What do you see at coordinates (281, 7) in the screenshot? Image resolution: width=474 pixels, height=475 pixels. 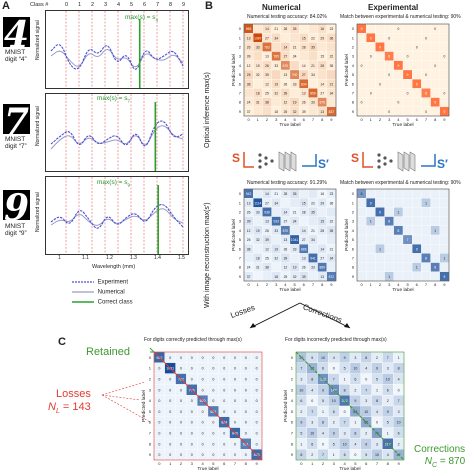 I see `col-numerical: Numerical` at bounding box center [281, 7].